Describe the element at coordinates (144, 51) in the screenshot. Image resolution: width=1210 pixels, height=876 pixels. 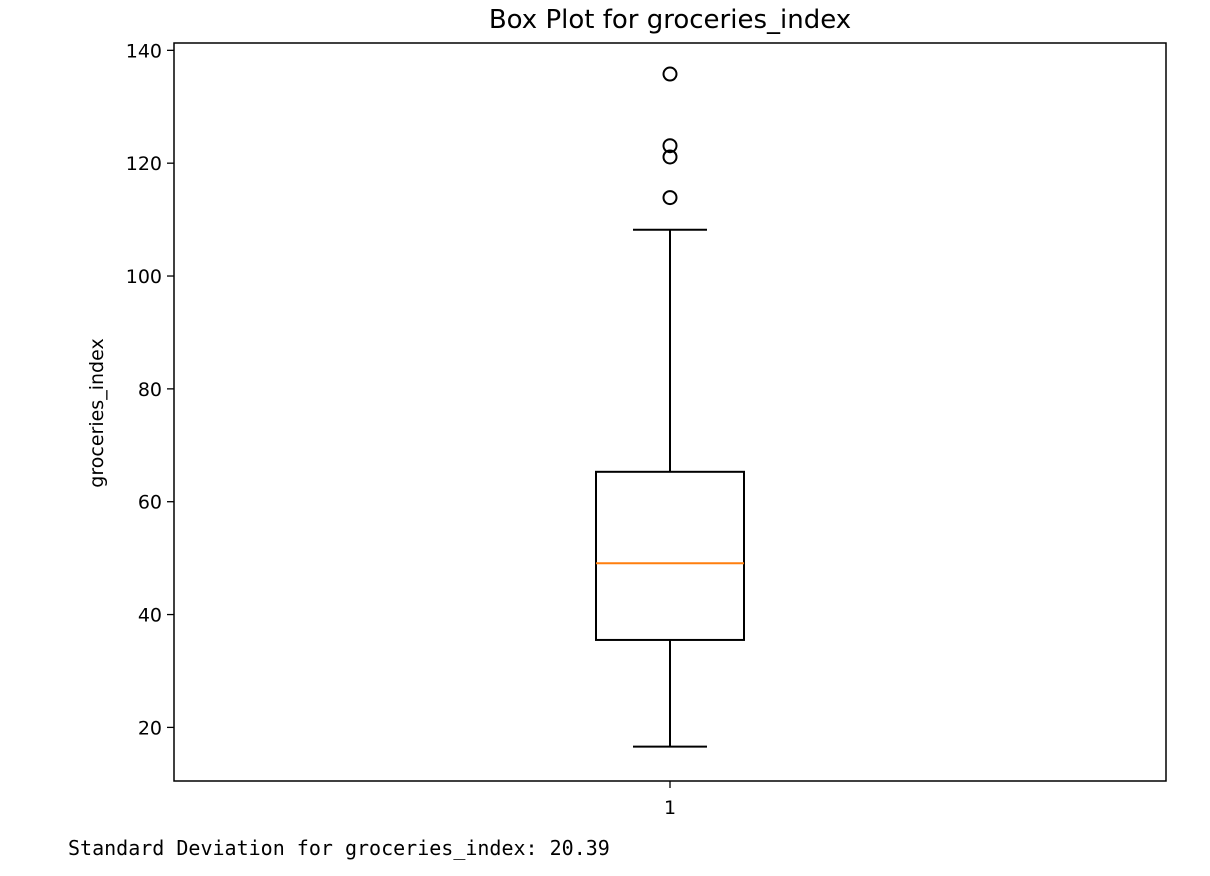
I see `y-tick-label: 140` at that location.